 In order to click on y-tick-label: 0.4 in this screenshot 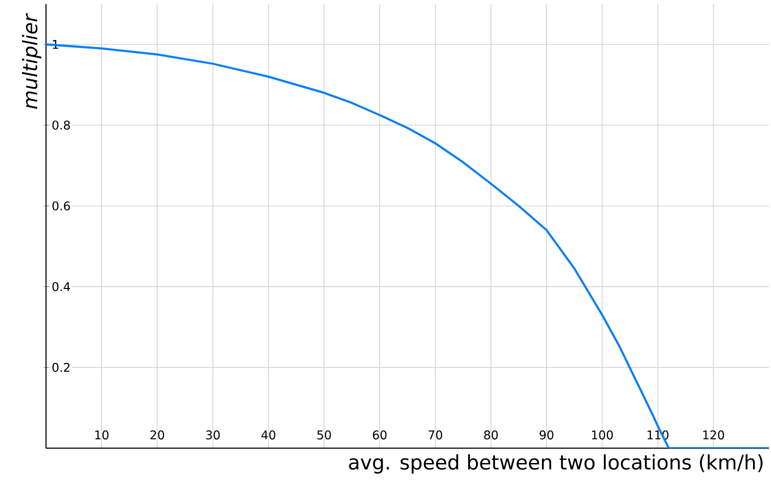, I will do `click(61, 287)`.